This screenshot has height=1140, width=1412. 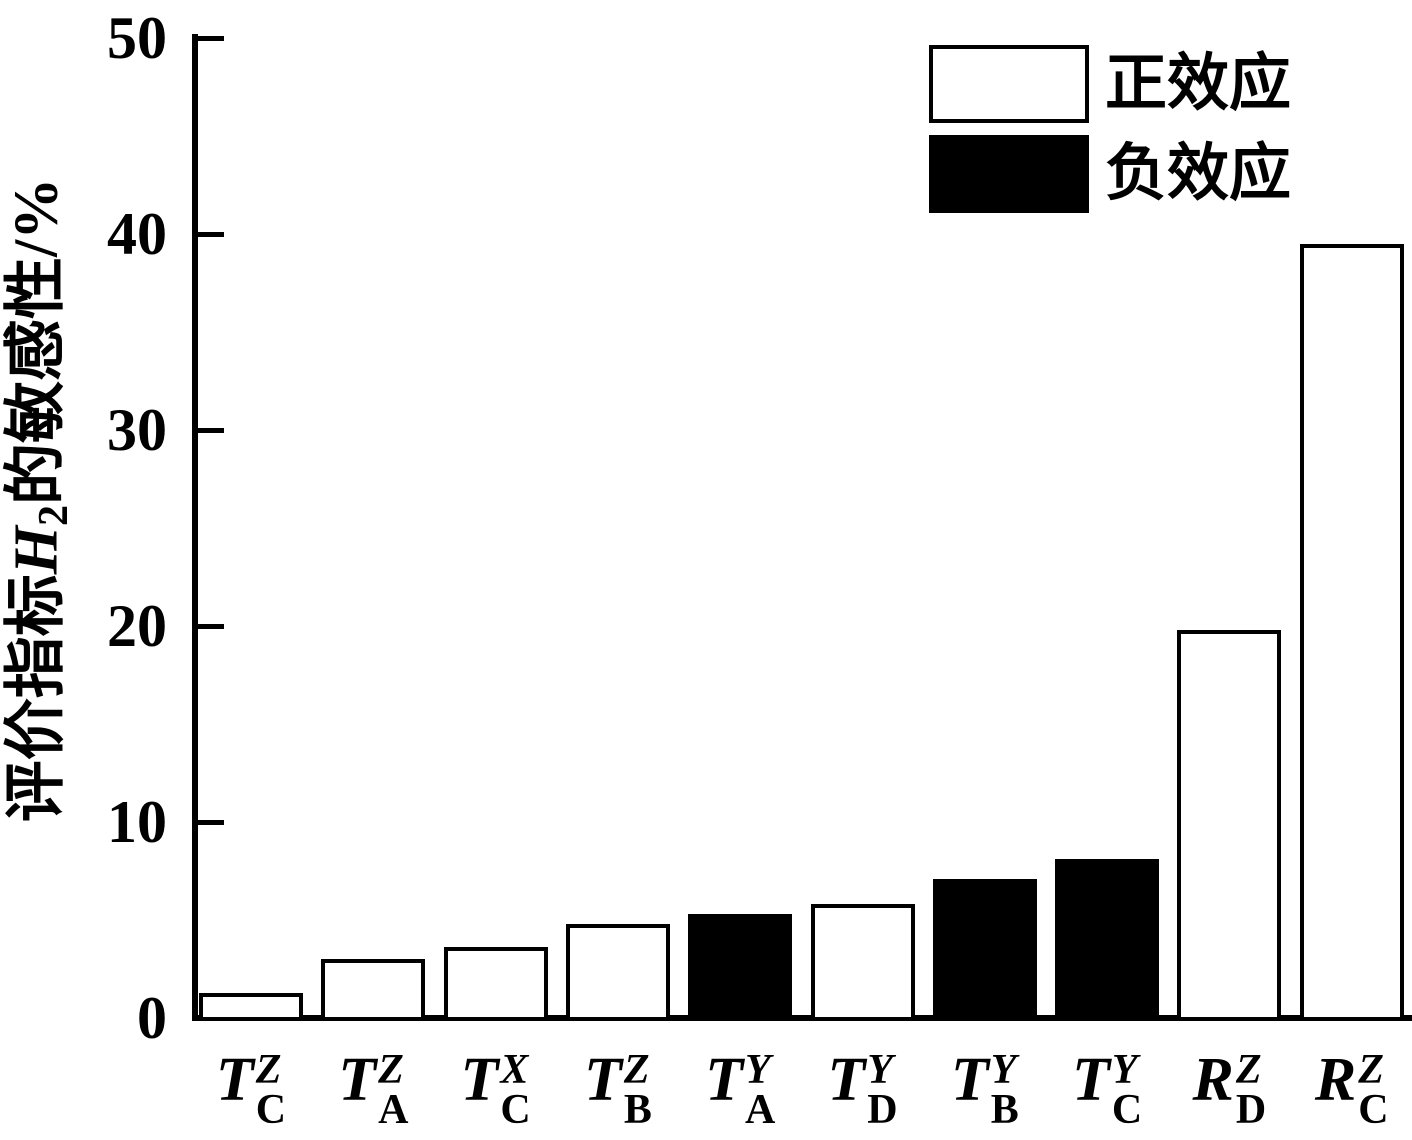 I want to click on legend-label-negative: 负效应, so click(x=1198, y=174).